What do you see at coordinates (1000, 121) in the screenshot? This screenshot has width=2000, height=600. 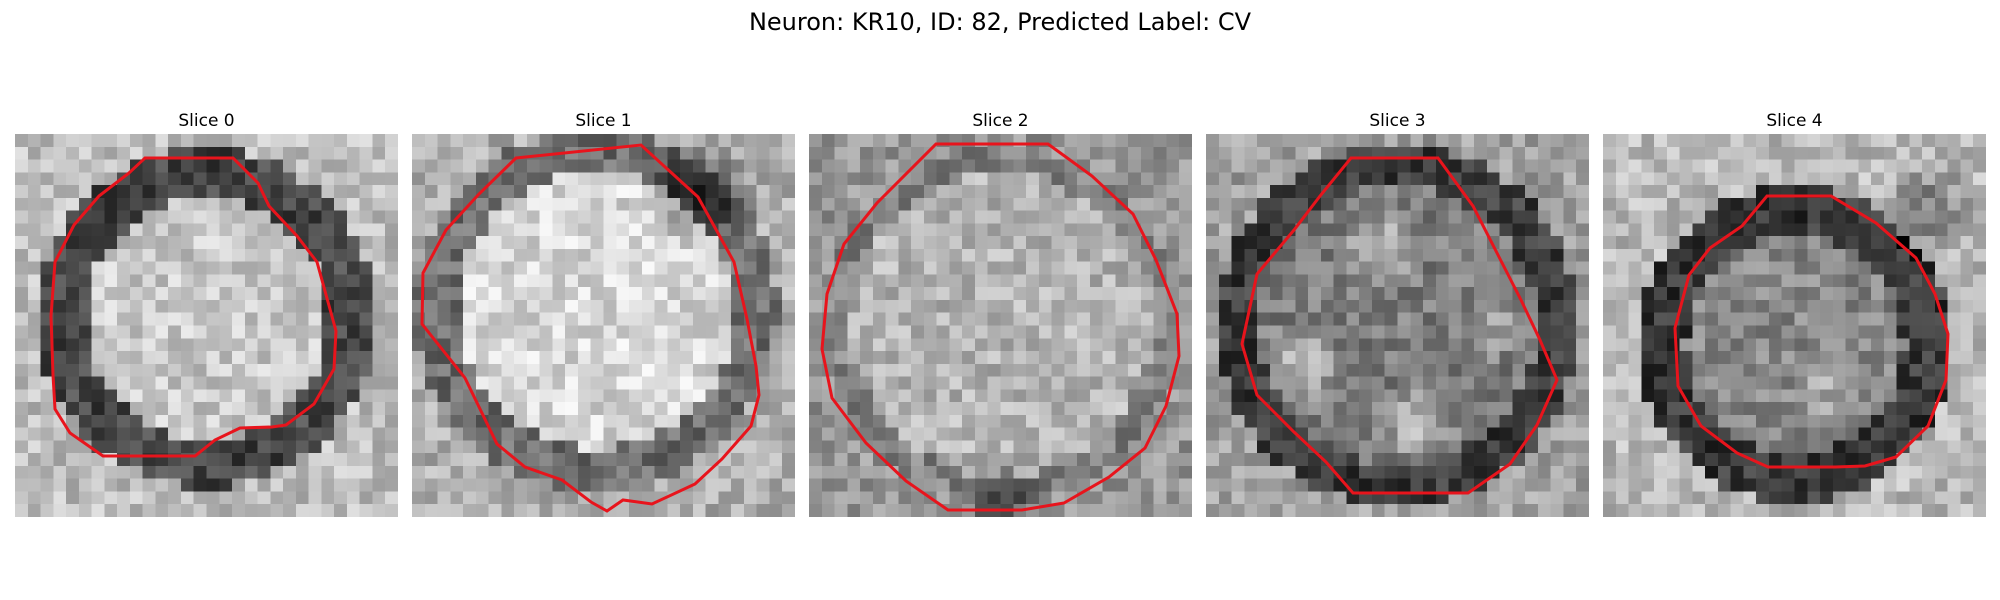 I see `slice-title: Slice 2` at bounding box center [1000, 121].